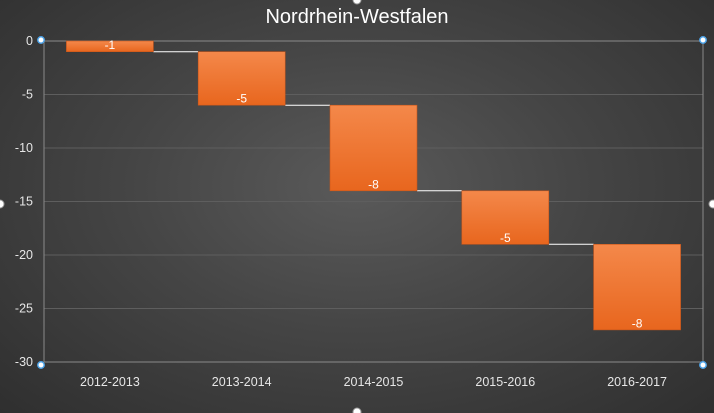  Describe the element at coordinates (242, 382) in the screenshot. I see `x-tick-label: 2013-2014` at that location.